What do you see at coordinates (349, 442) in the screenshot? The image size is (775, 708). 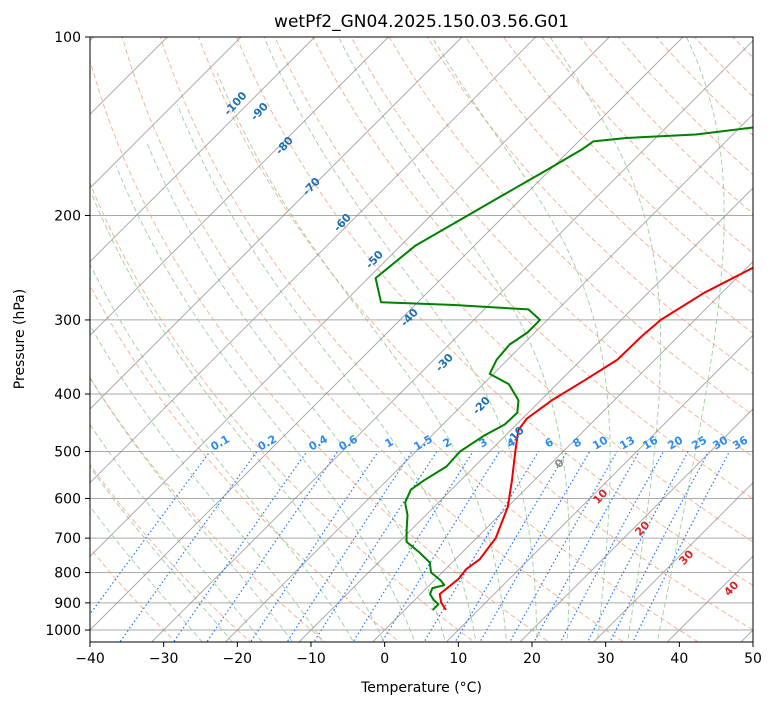 I see `mixing-ratio-label: 0.6` at bounding box center [349, 442].